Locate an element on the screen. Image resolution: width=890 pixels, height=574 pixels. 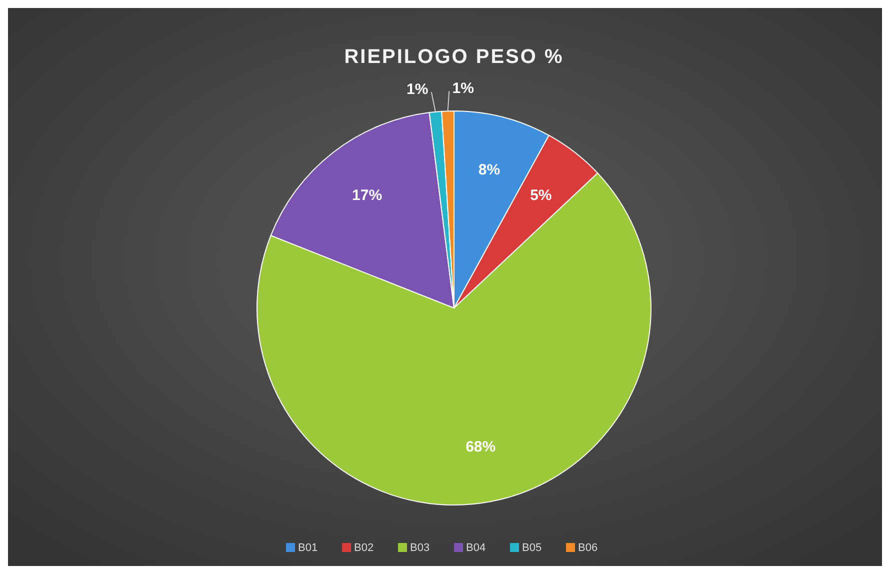
legend-label: B05 is located at coordinates (532, 548).